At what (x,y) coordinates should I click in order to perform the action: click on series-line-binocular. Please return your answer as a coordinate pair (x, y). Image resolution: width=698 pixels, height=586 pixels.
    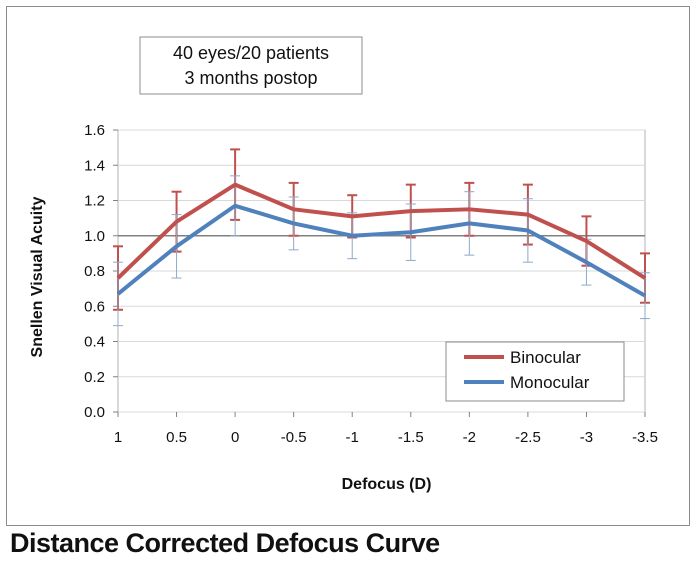
    Looking at the image, I should click on (381, 231).